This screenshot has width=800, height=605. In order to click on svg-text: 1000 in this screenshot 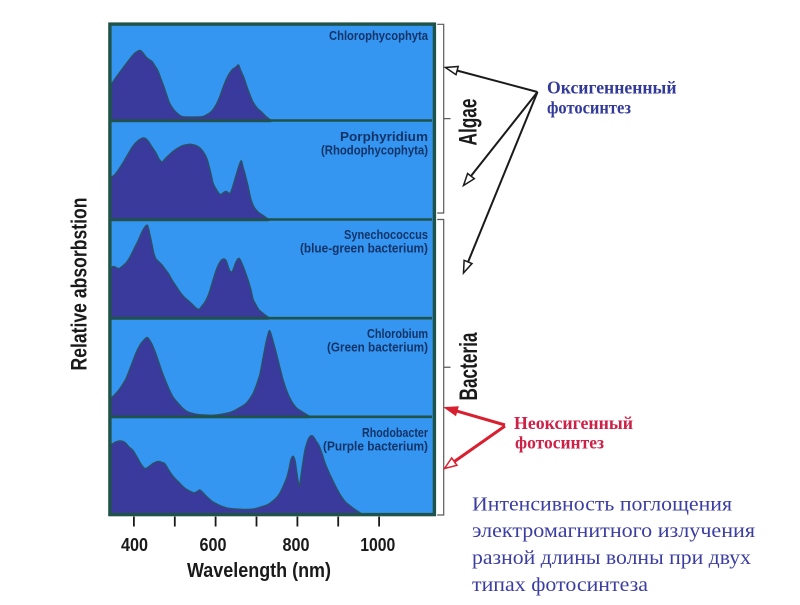, I will do `click(377, 545)`.